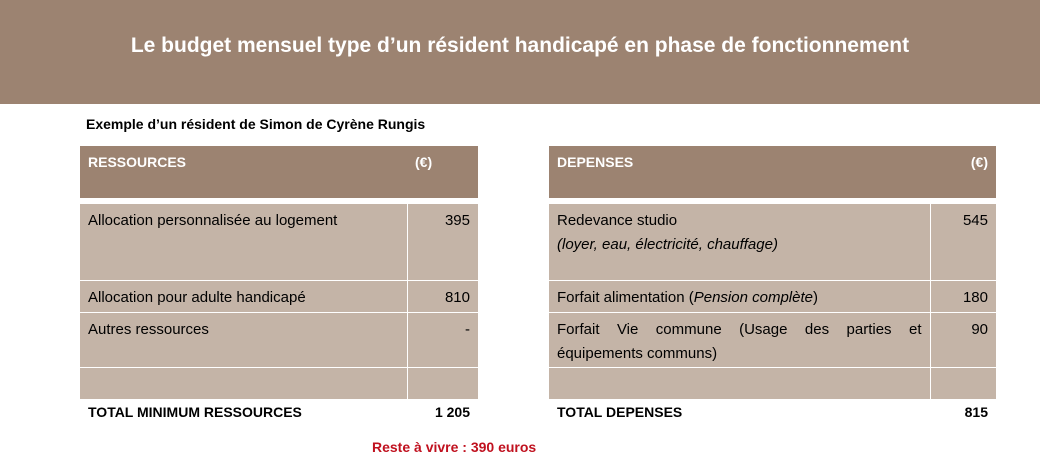 Image resolution: width=1040 pixels, height=470 pixels. What do you see at coordinates (975, 297) in the screenshot?
I see `depenses-row-value: 180` at bounding box center [975, 297].